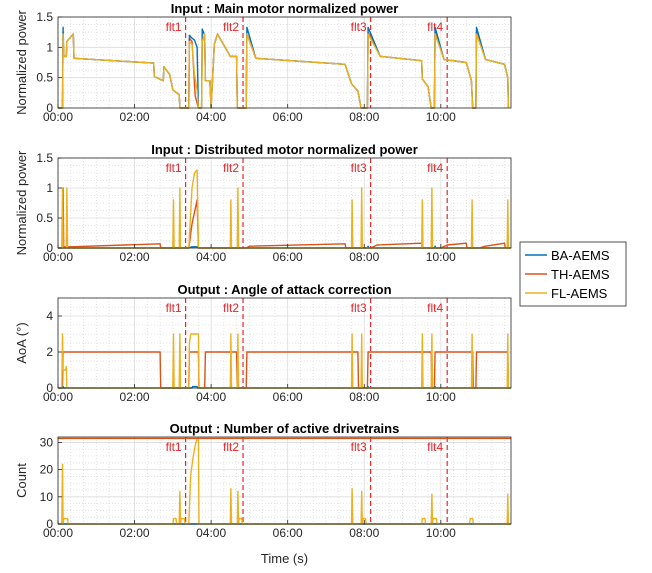 This screenshot has width=652, height=573. I want to click on legend: BA-AEMS TH-AEMS FL-AEMS, so click(573, 274).